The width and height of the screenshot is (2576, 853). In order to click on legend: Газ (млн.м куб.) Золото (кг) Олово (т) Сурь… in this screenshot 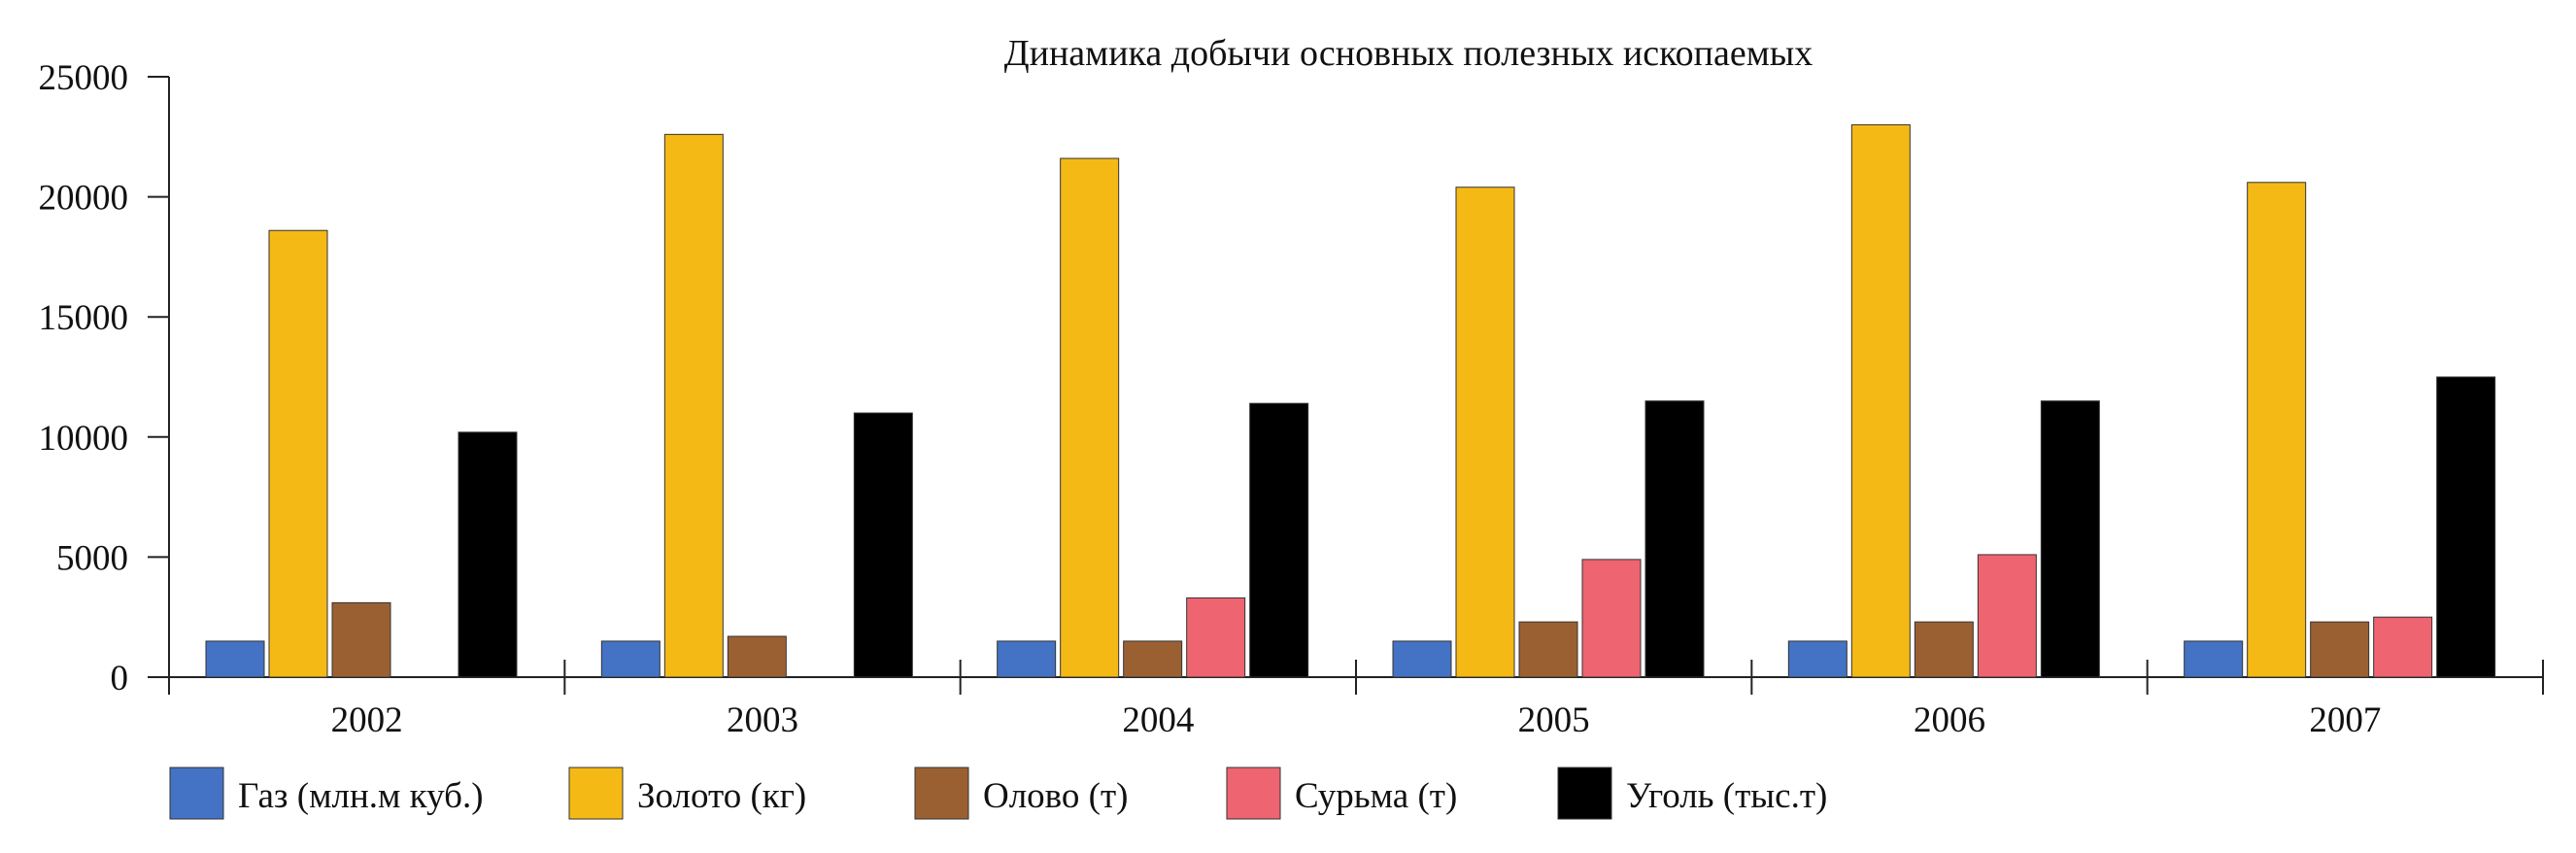, I will do `click(998, 793)`.